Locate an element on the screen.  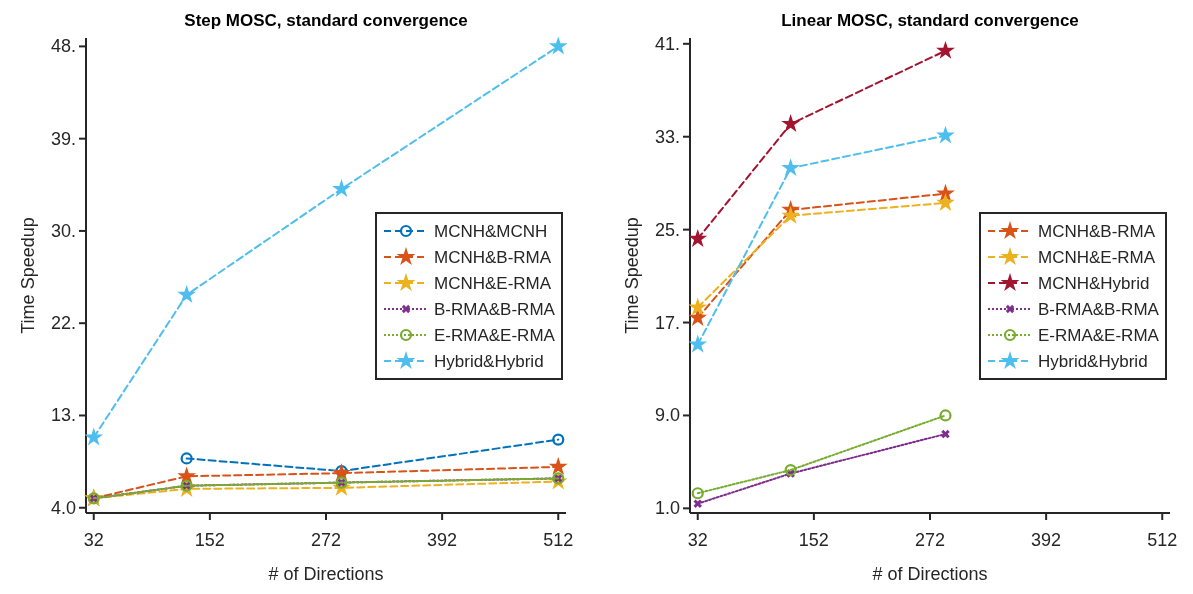
y-tick-label: 1.0 is located at coordinates (667, 508).